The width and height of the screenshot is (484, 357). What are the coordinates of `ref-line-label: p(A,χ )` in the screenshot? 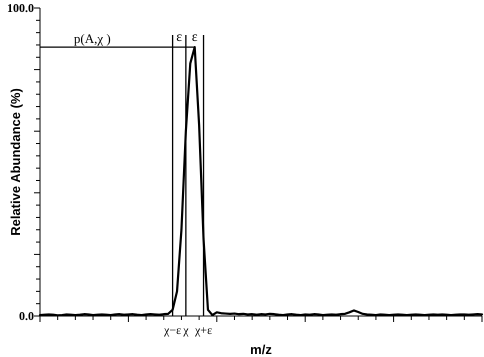 It's located at (92, 38).